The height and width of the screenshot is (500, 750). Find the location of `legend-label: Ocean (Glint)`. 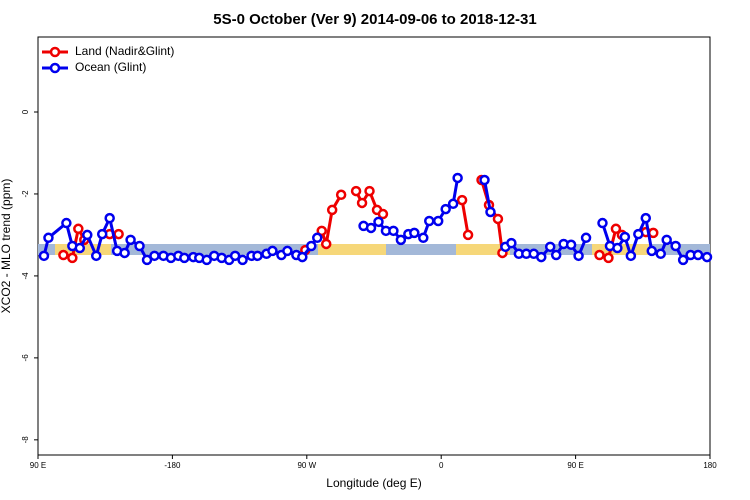

legend-label: Ocean (Glint) is located at coordinates (110, 67).